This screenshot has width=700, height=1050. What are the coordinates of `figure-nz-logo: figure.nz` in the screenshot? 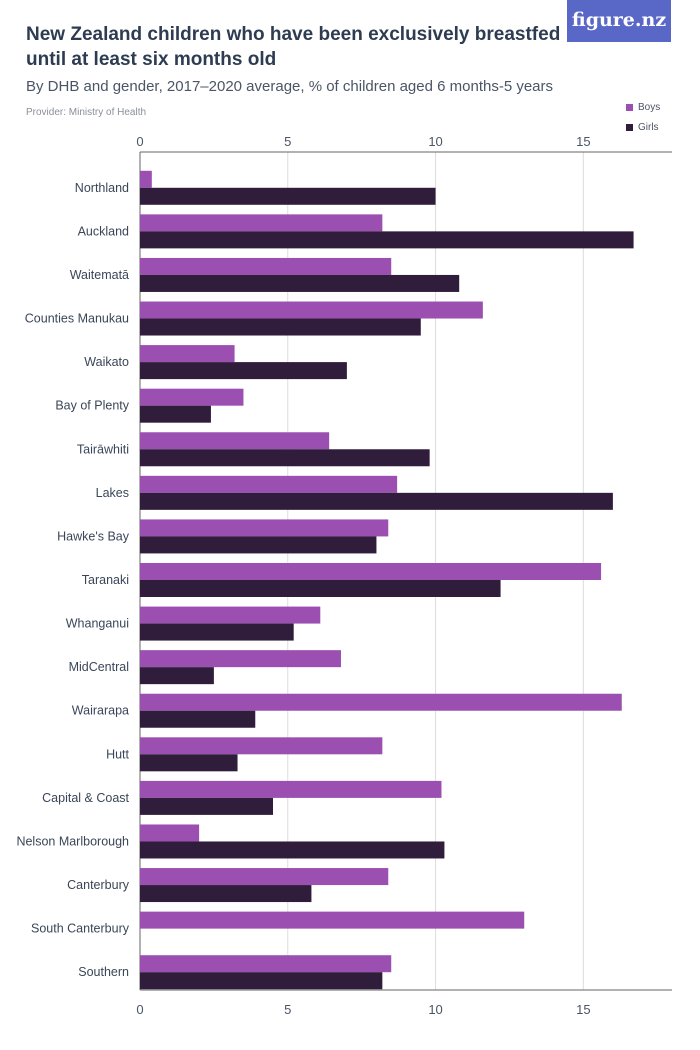 It's located at (619, 21).